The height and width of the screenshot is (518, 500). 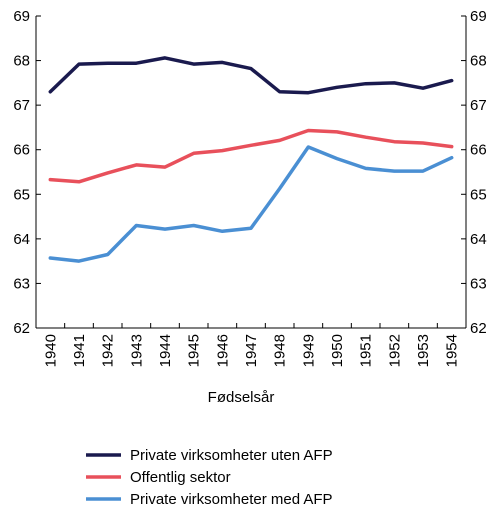 What do you see at coordinates (478, 283) in the screenshot?
I see `y-tick-label-right: 63` at bounding box center [478, 283].